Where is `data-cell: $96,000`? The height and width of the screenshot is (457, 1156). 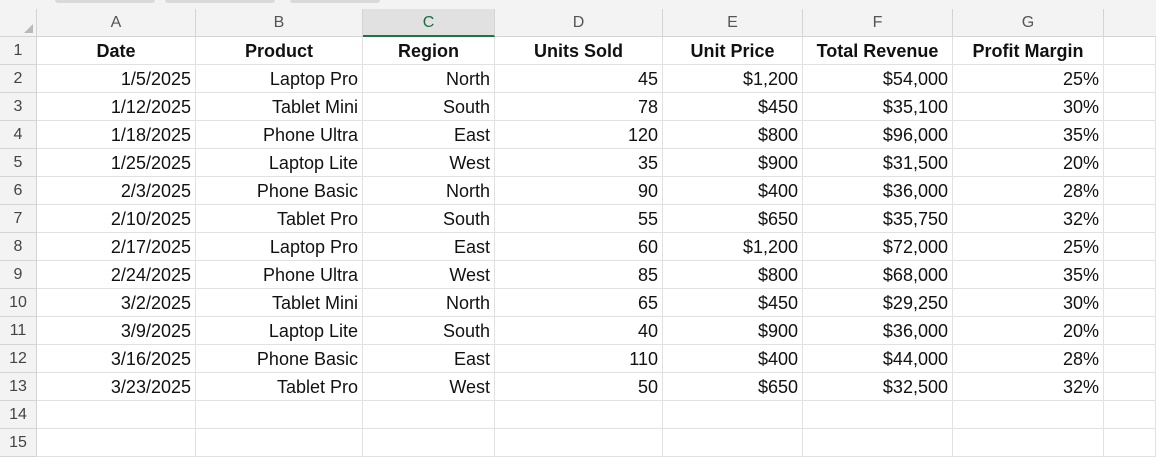 data-cell: $96,000 is located at coordinates (878, 135).